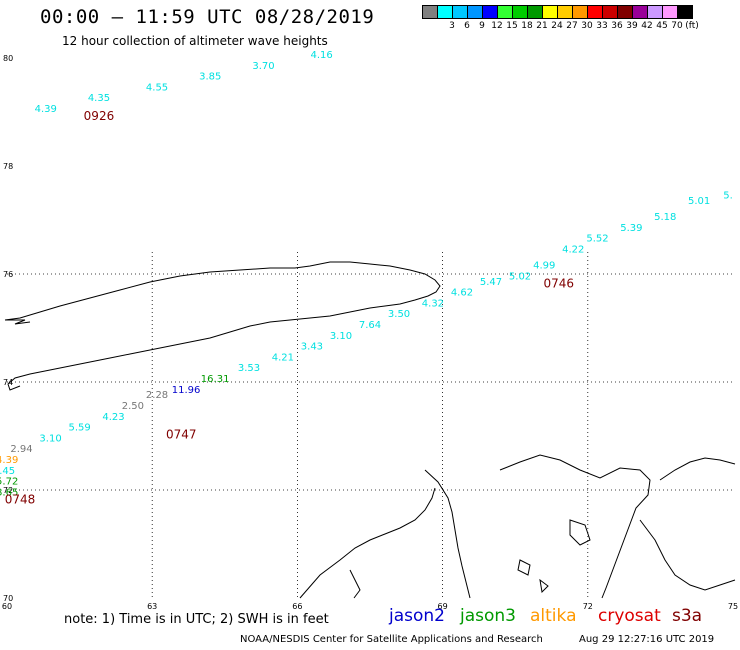 This screenshot has height=650, width=740. What do you see at coordinates (18, 322) in the screenshot?
I see `coastline-novaya-zemlya-cut` at bounding box center [18, 322].